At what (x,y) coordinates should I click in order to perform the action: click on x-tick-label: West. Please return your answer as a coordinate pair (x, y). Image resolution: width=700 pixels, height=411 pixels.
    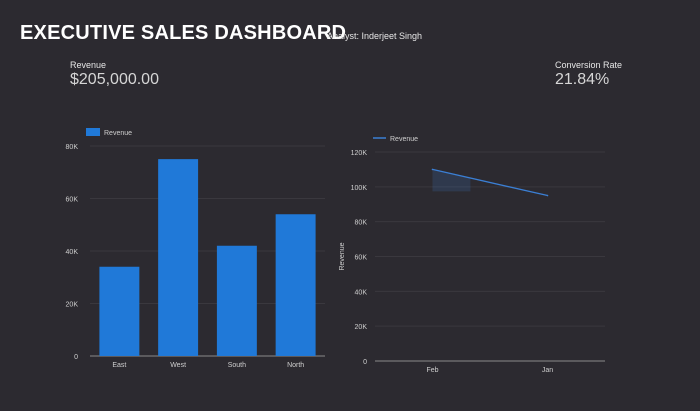
    Looking at the image, I should click on (178, 365).